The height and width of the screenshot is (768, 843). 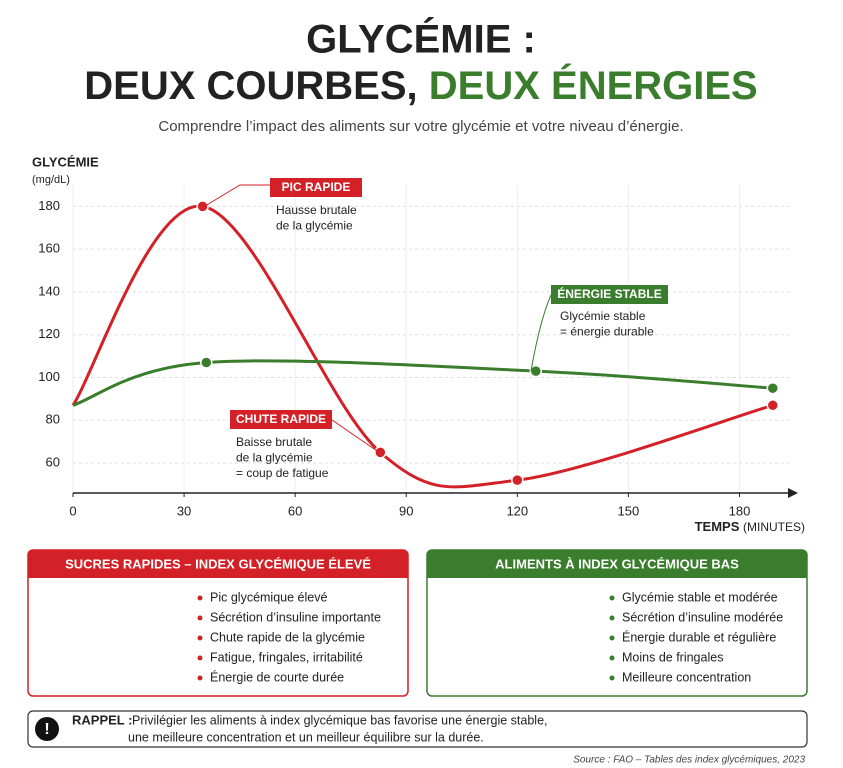 I want to click on x-axis-title-main: TEMPS, so click(x=717, y=526).